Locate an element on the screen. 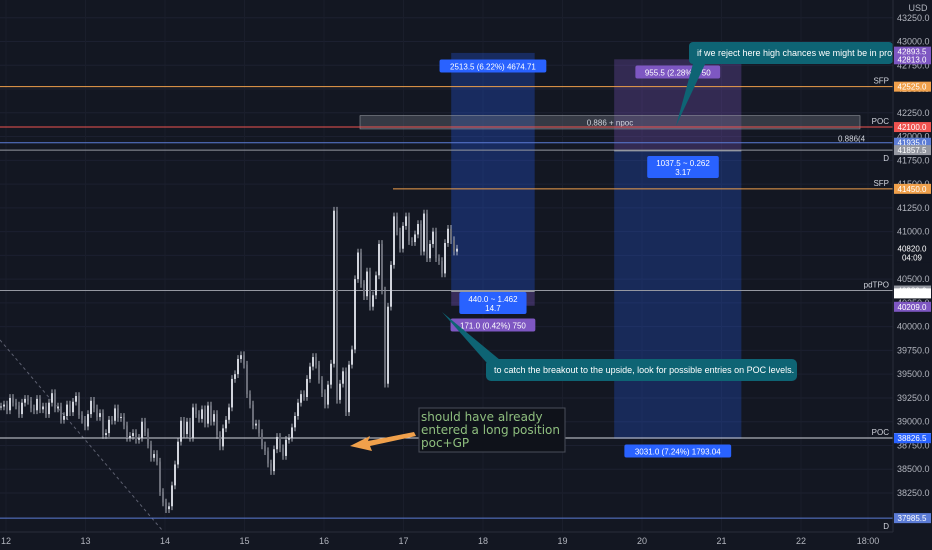 This screenshot has height=550, width=932. level-tag: 42525.0 is located at coordinates (912, 87).